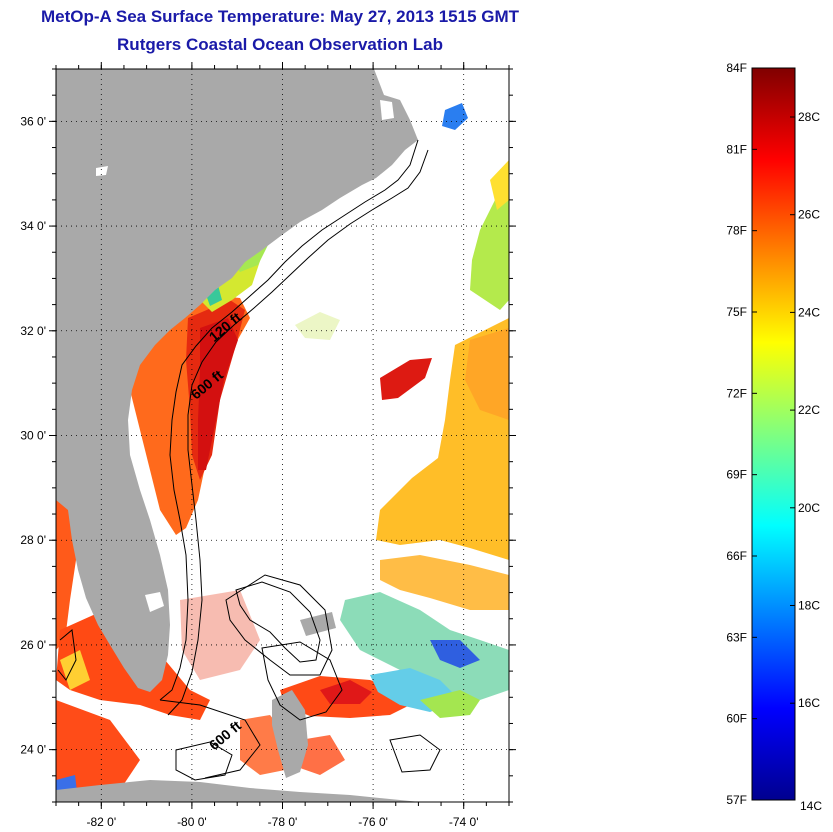 The height and width of the screenshot is (832, 833). What do you see at coordinates (238, 791) in the screenshot?
I see `cuba` at bounding box center [238, 791].